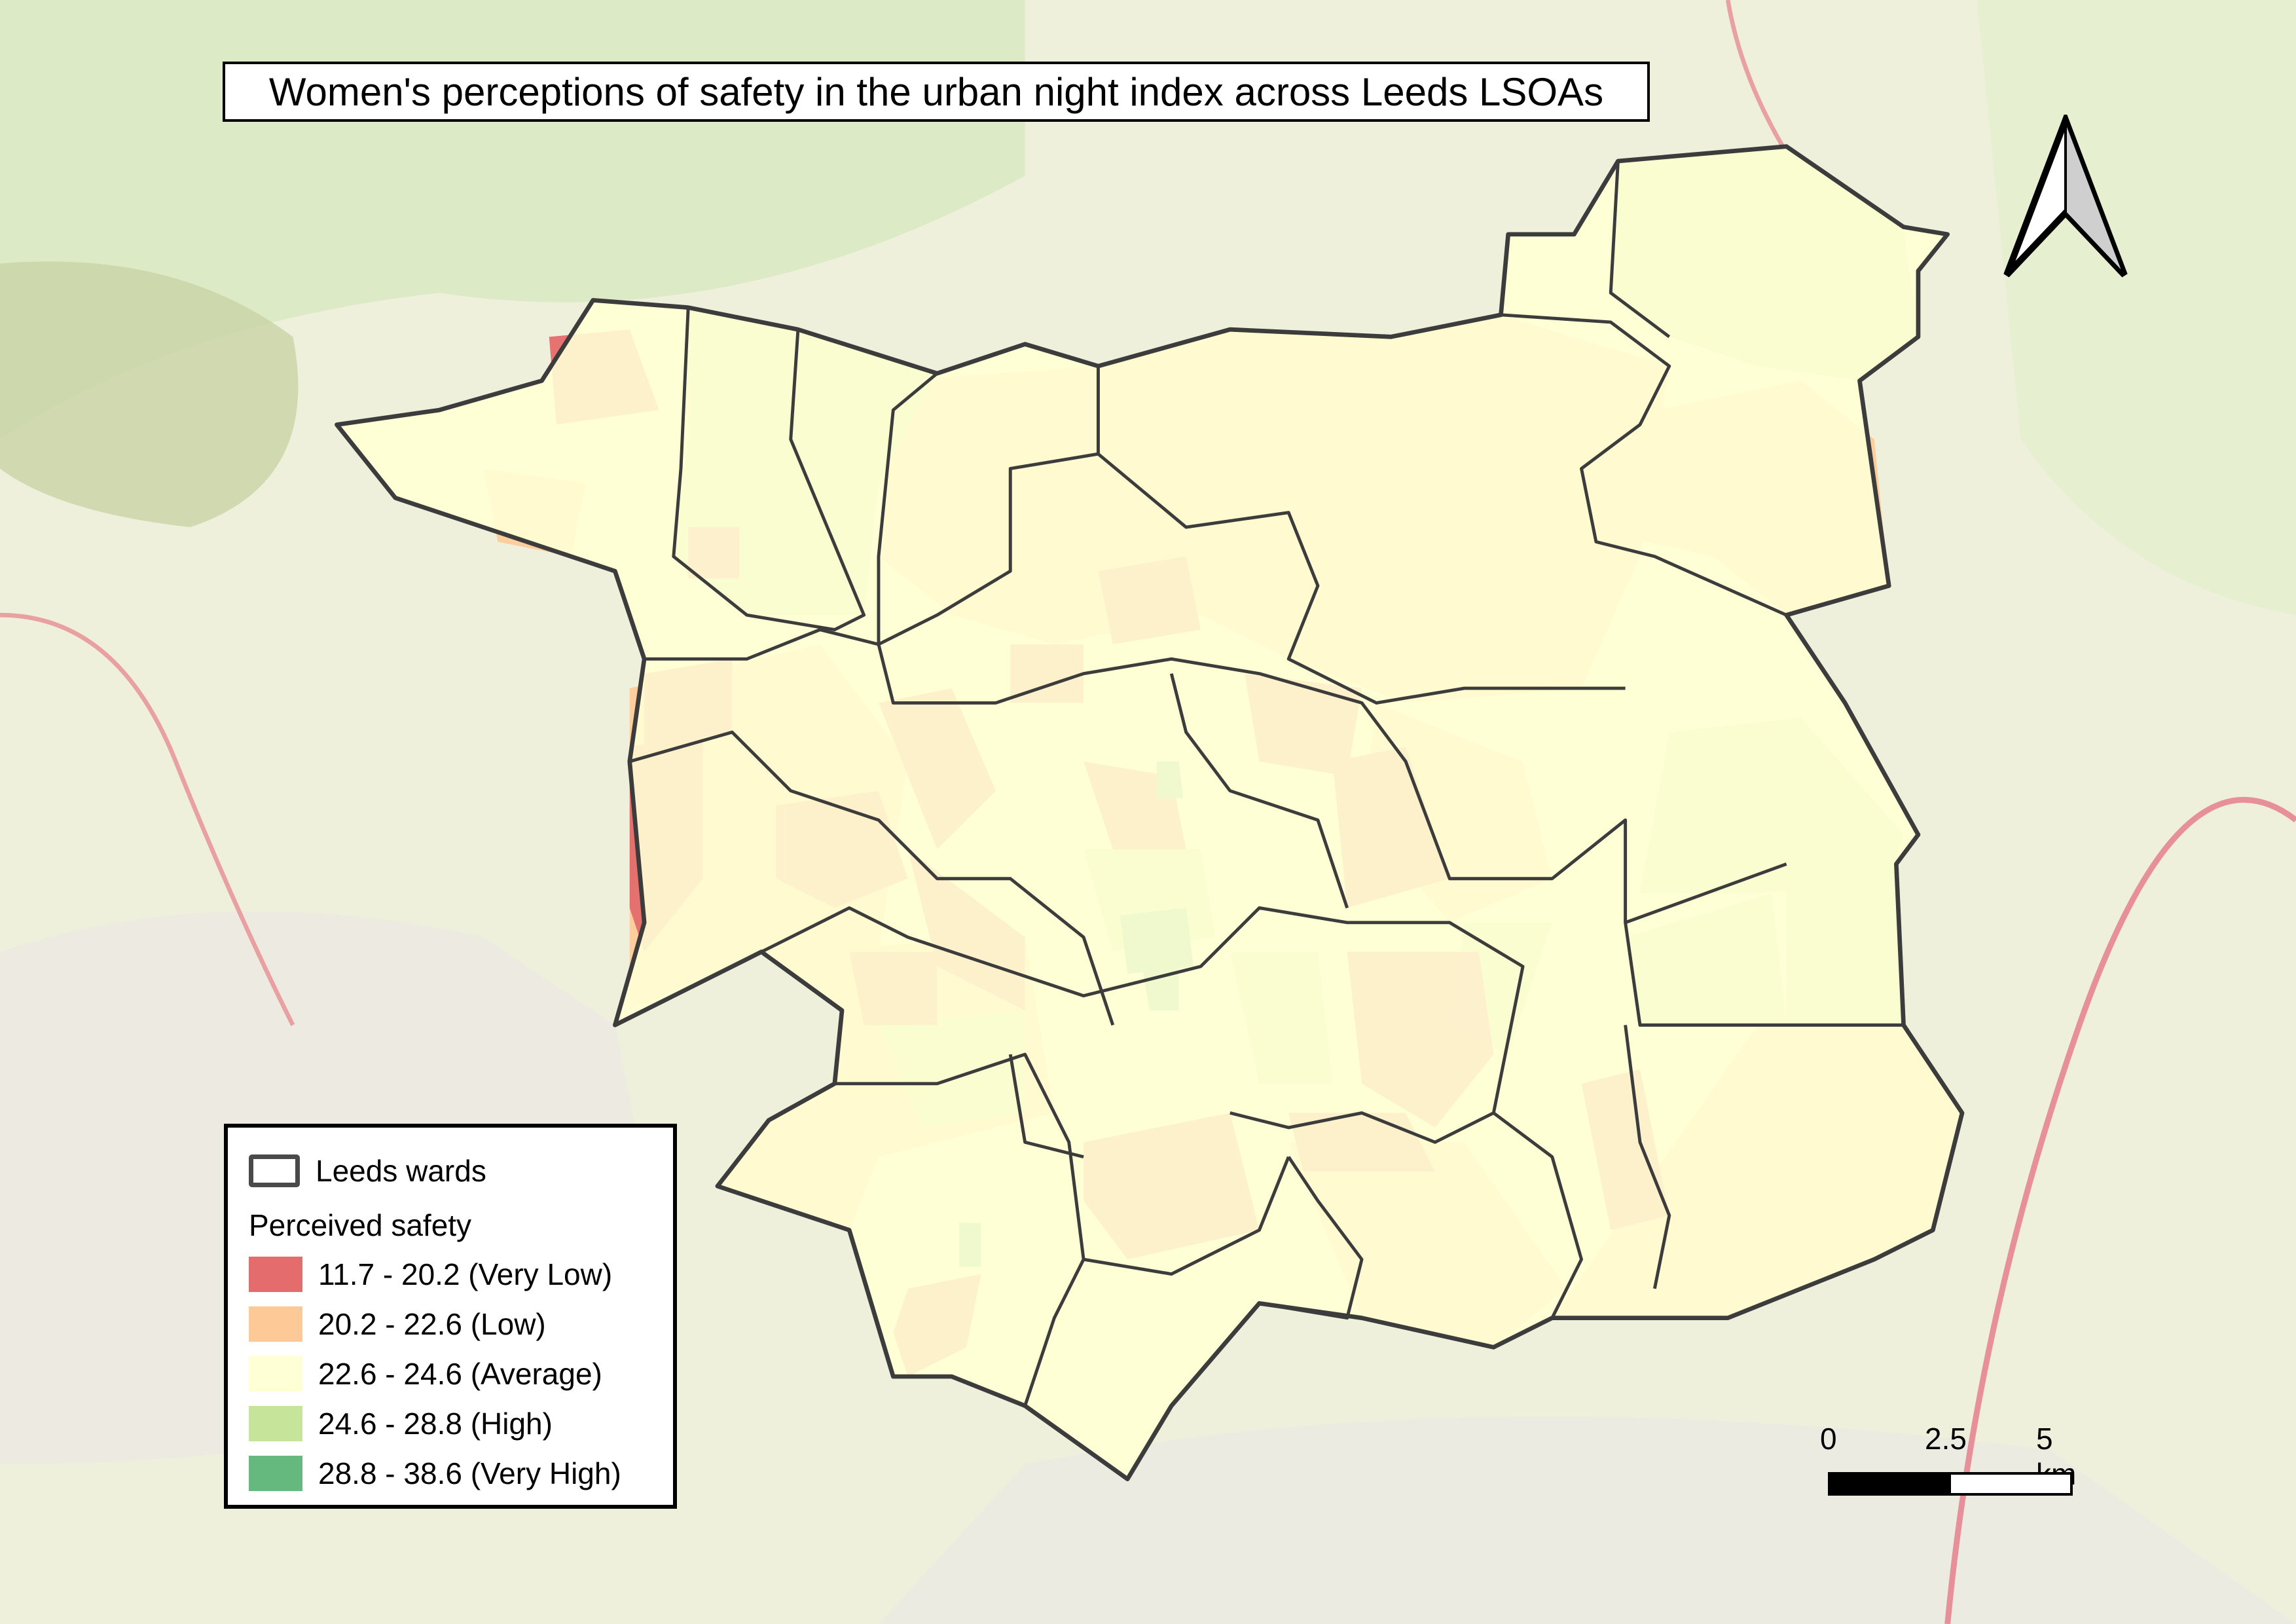 This screenshot has width=2296, height=1624. I want to click on legend-label: 22.6 - 24.6 (Average), so click(460, 1374).